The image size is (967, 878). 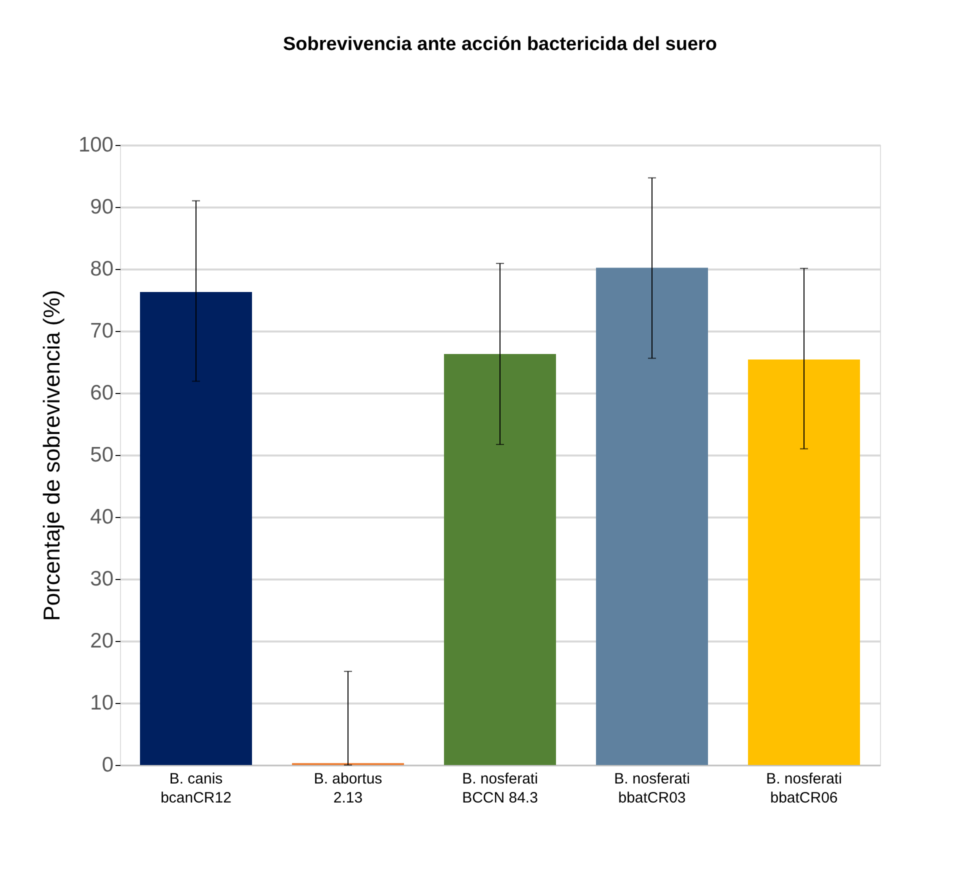 I want to click on y-tick-label: 40, so click(x=102, y=517).